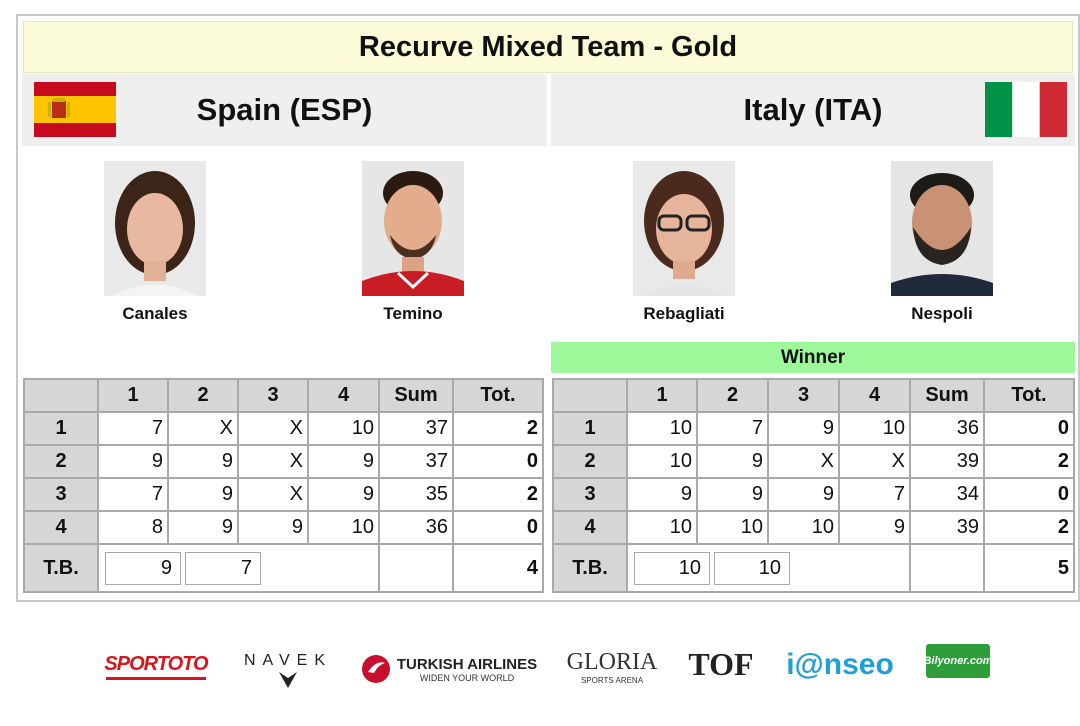  I want to click on sponsor-name: NAVEK, so click(288, 660).